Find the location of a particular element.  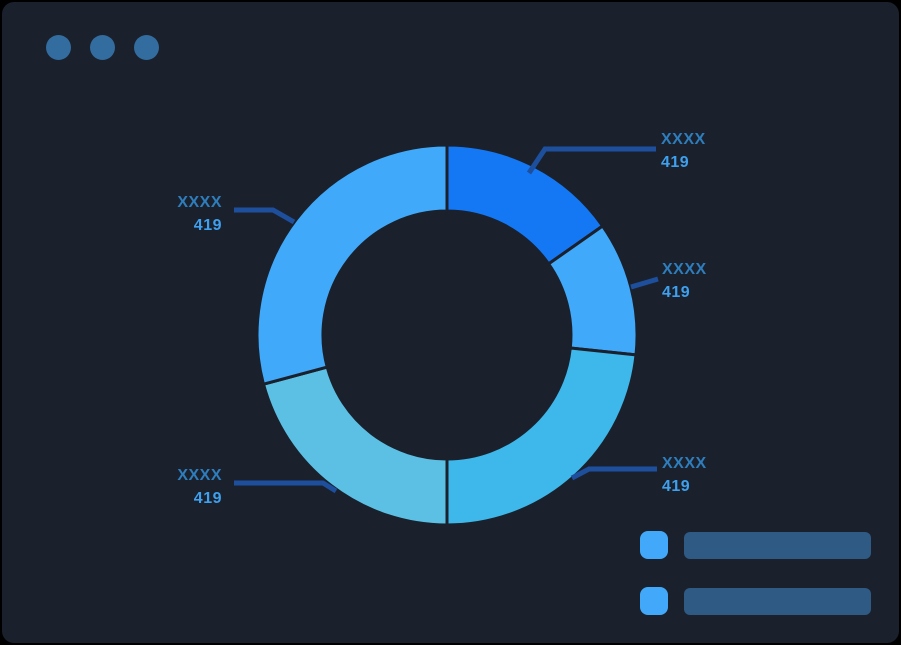

window-controls is located at coordinates (102, 47).